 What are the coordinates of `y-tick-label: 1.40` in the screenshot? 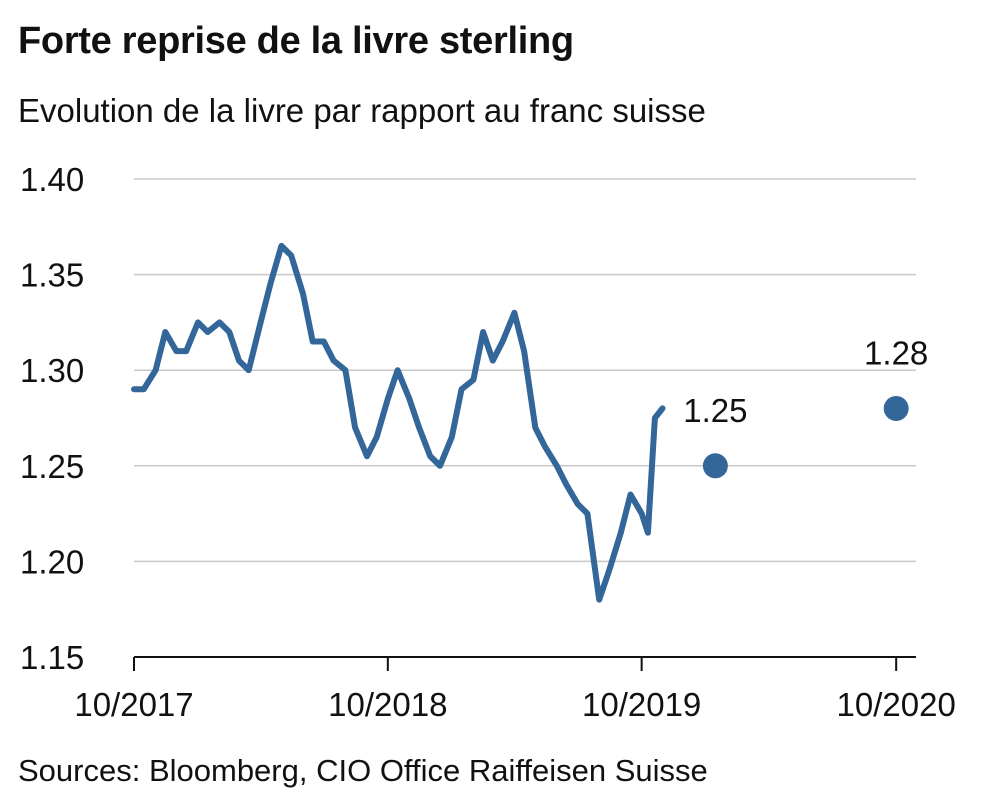 It's located at (52, 179).